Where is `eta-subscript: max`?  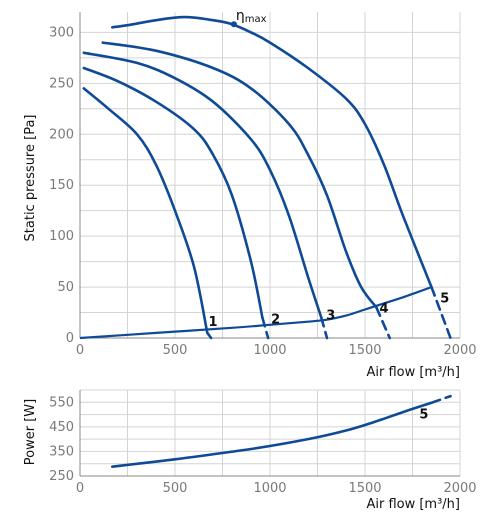
eta-subscript: max is located at coordinates (256, 19).